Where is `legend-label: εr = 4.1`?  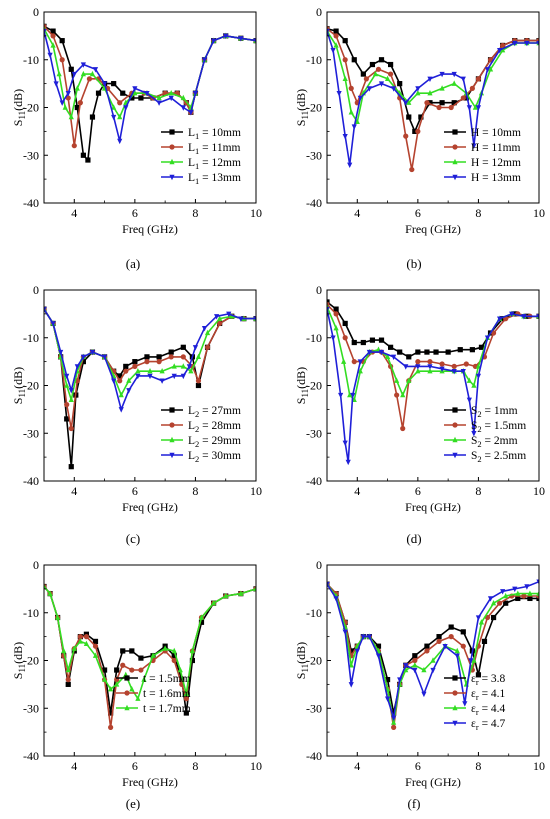 legend-label: εr = 4.1 is located at coordinates (488, 695).